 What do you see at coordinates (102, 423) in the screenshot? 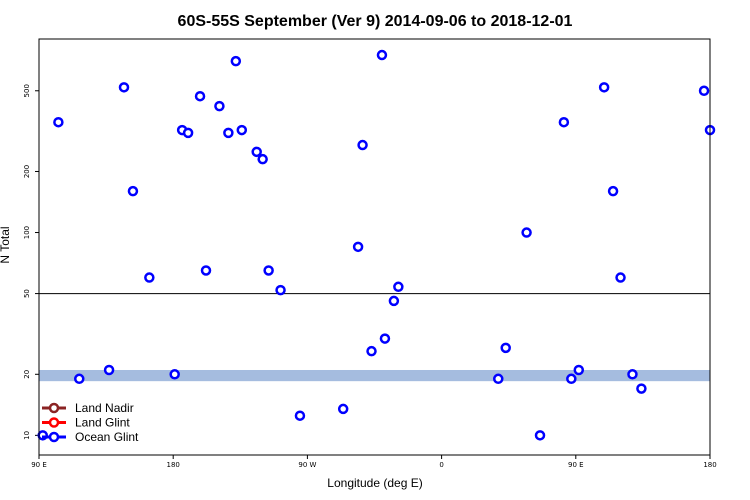
I see `legend-label: Land Glint` at bounding box center [102, 423].